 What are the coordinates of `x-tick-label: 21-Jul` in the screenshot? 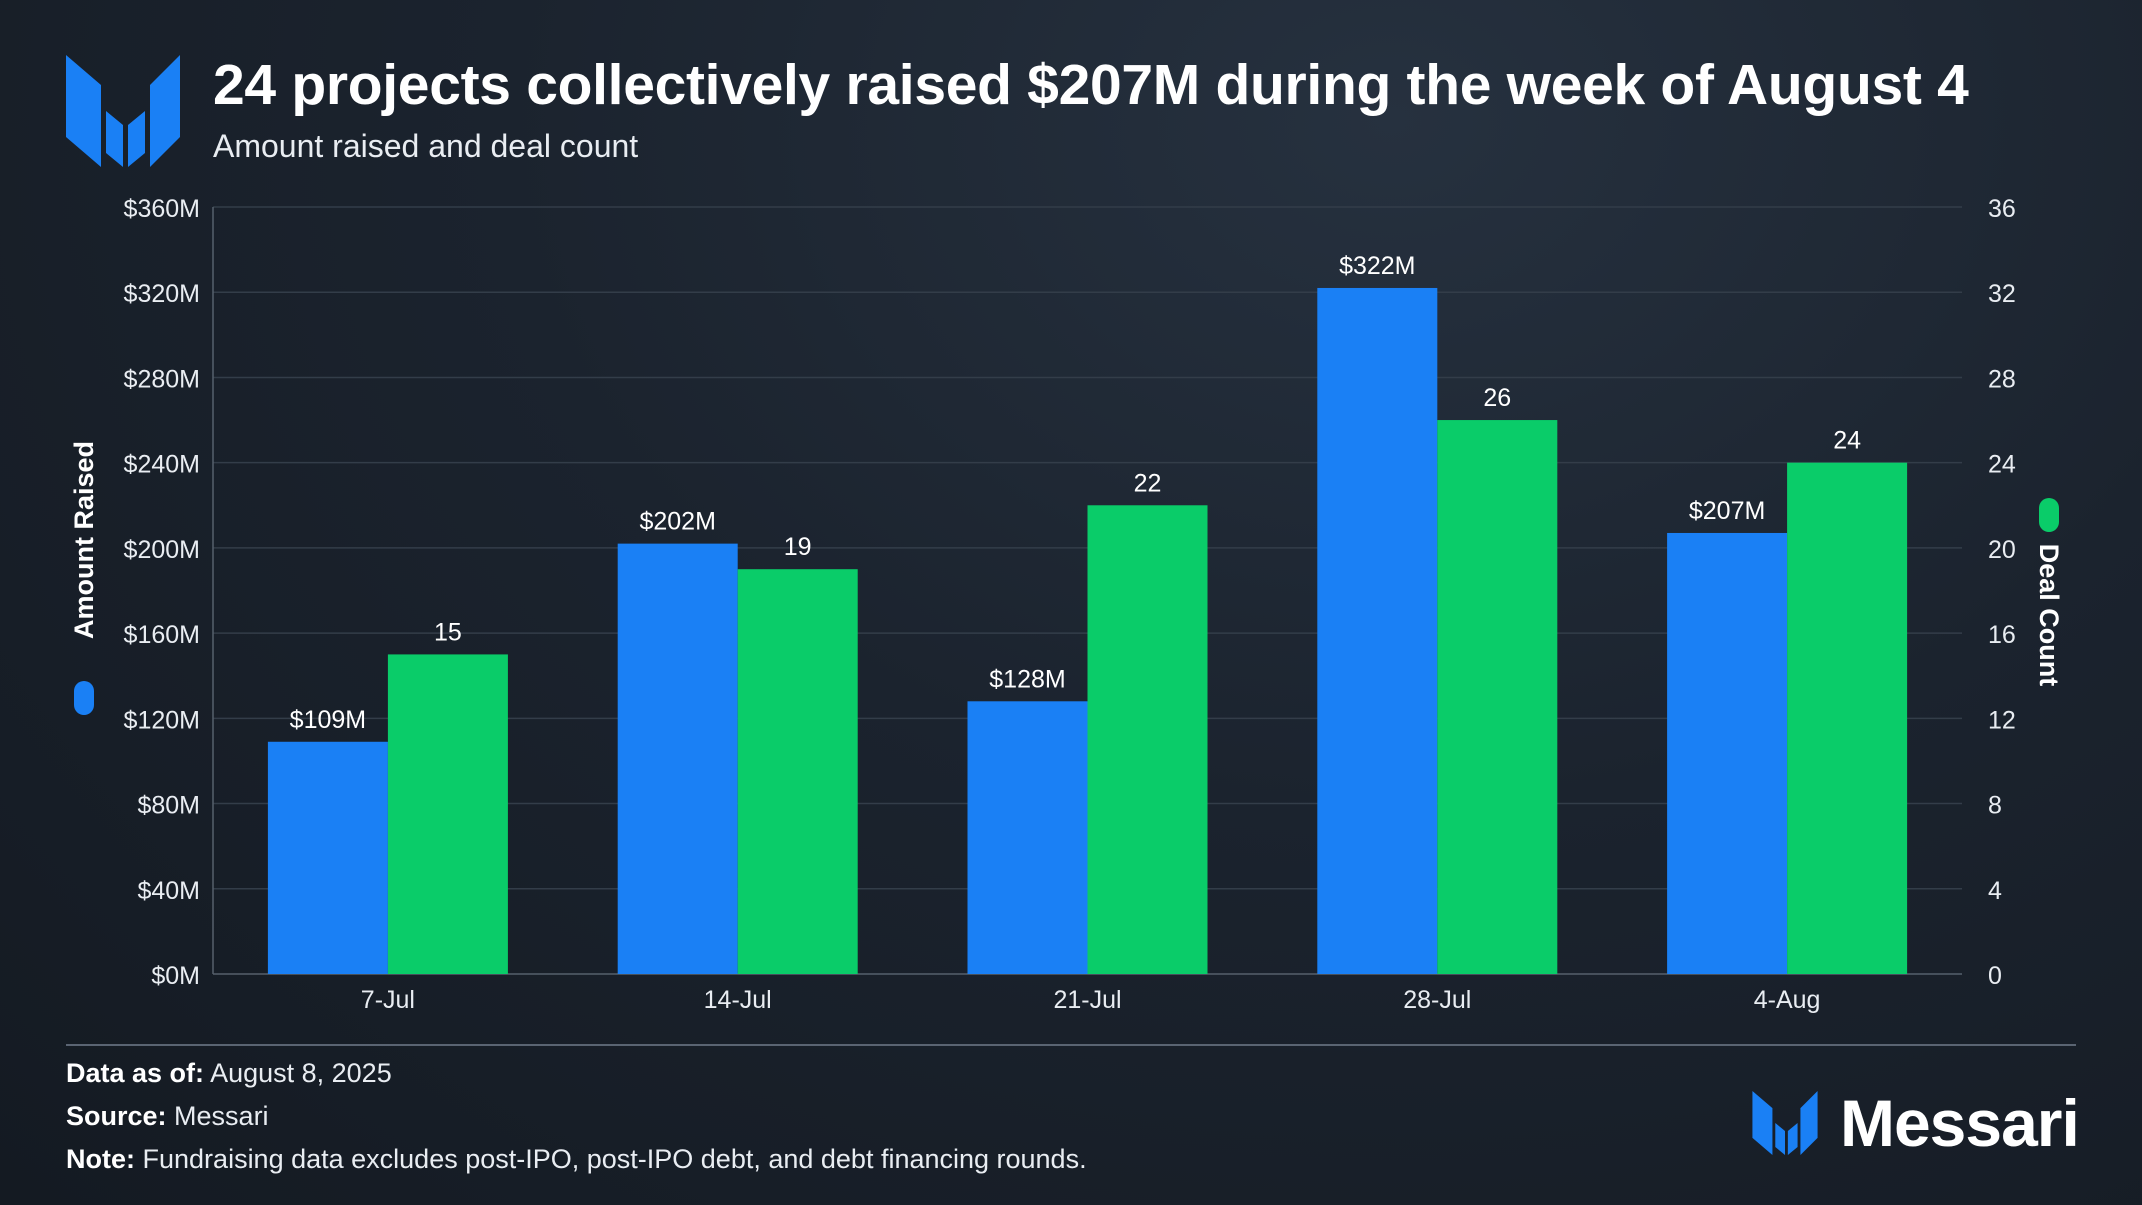 It's located at (1087, 1000).